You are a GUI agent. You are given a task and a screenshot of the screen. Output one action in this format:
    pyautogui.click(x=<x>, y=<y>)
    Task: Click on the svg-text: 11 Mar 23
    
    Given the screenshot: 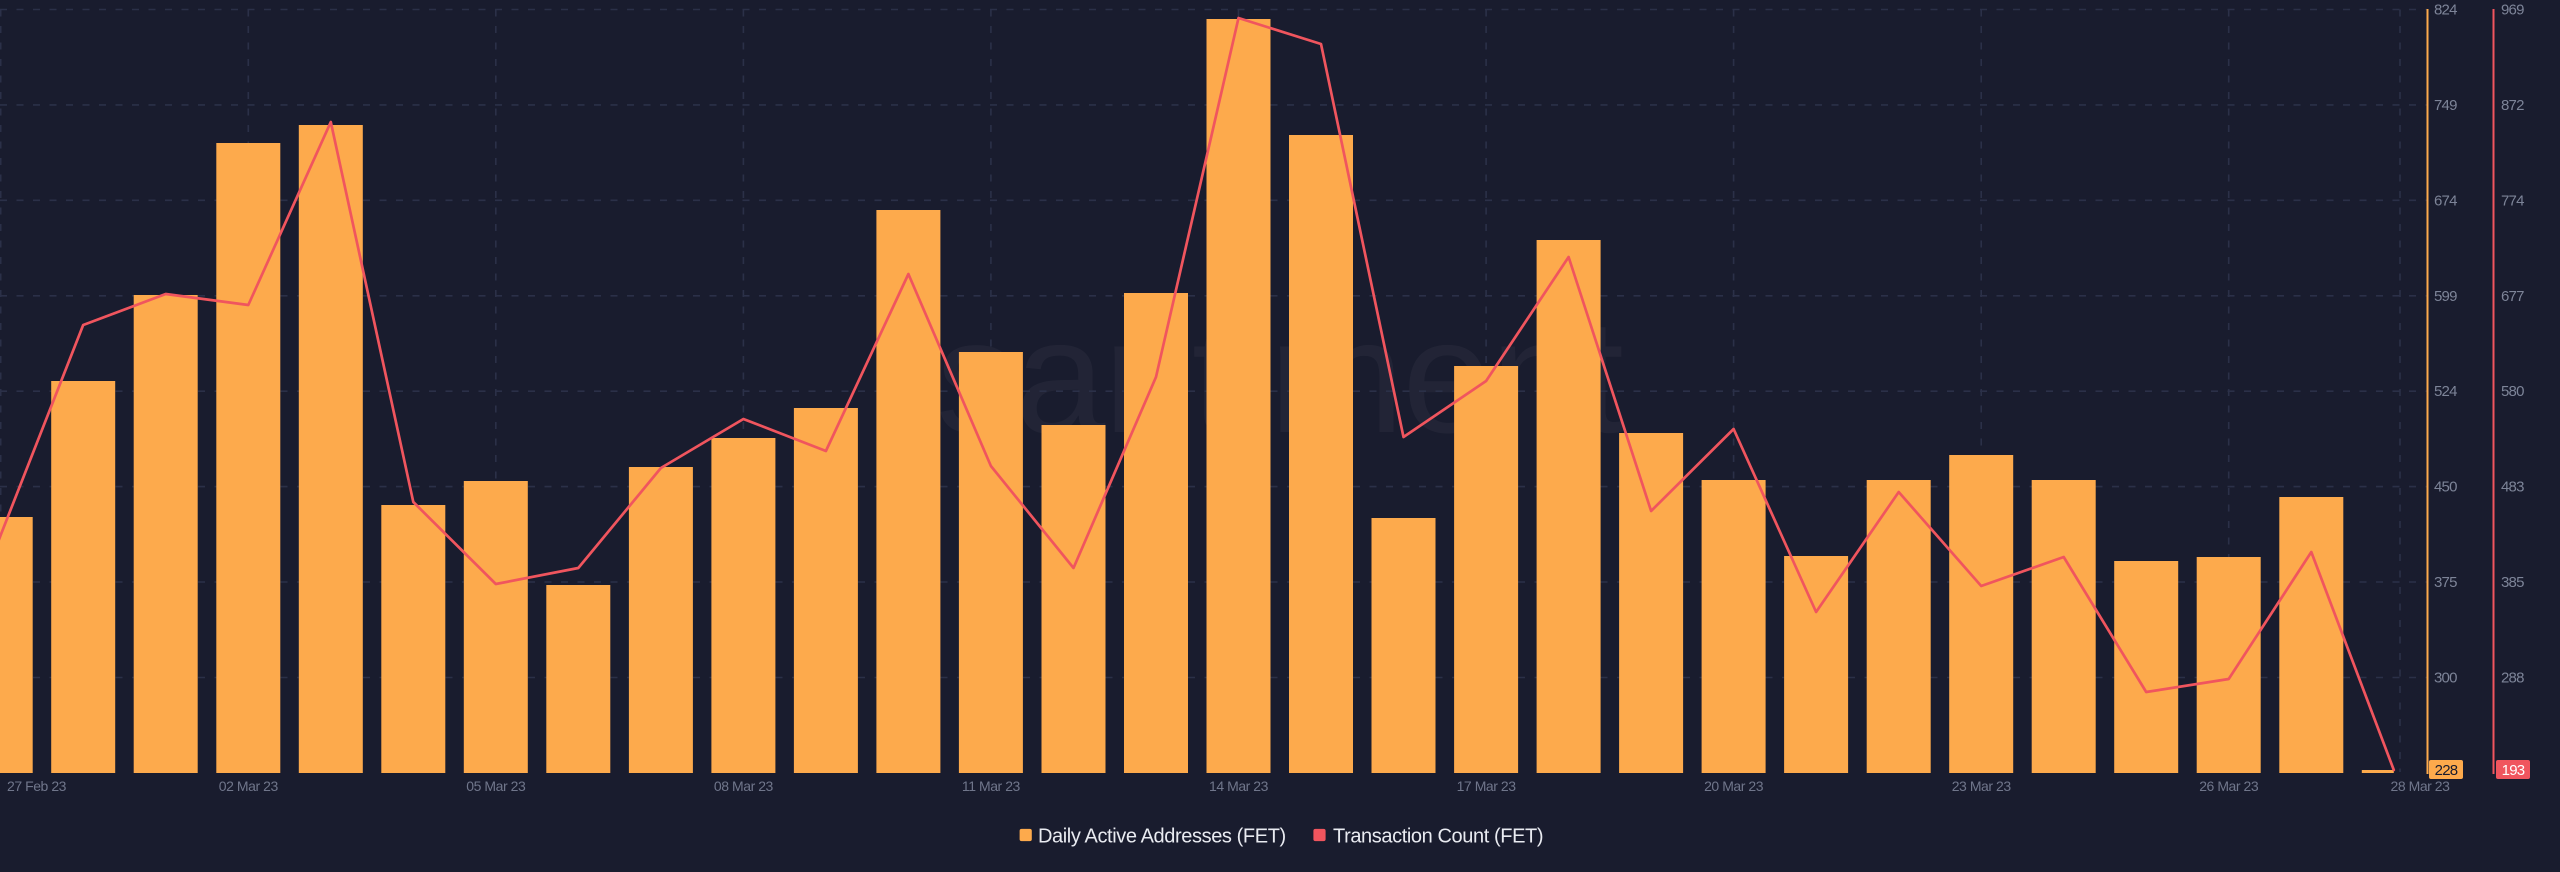 What is the action you would take?
    pyautogui.click(x=991, y=786)
    